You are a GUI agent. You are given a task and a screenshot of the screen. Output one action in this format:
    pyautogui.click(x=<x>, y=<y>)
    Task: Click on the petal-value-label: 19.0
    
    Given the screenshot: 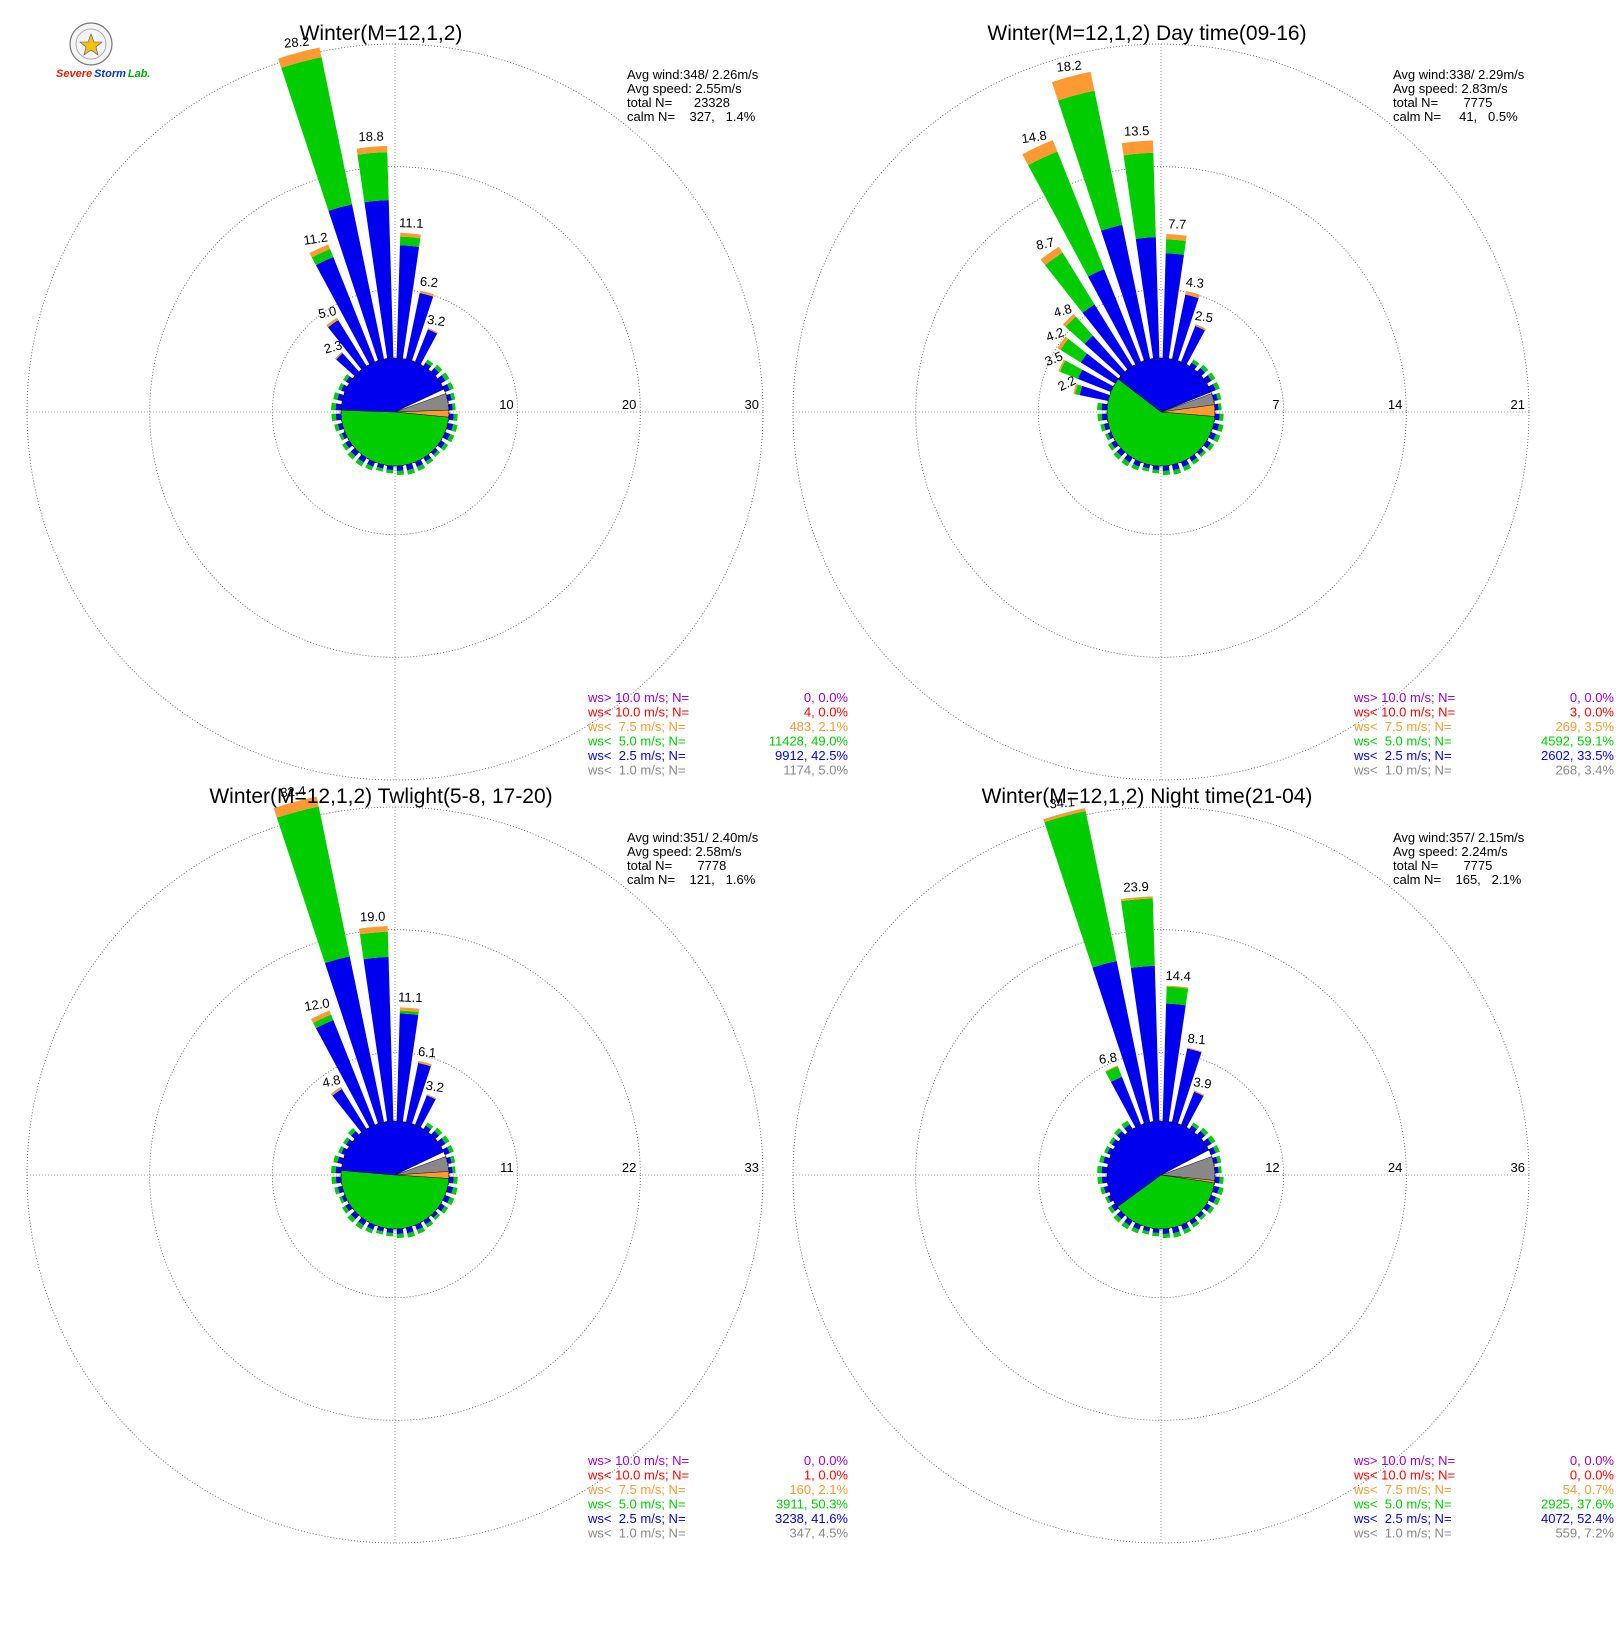 What is the action you would take?
    pyautogui.click(x=373, y=917)
    